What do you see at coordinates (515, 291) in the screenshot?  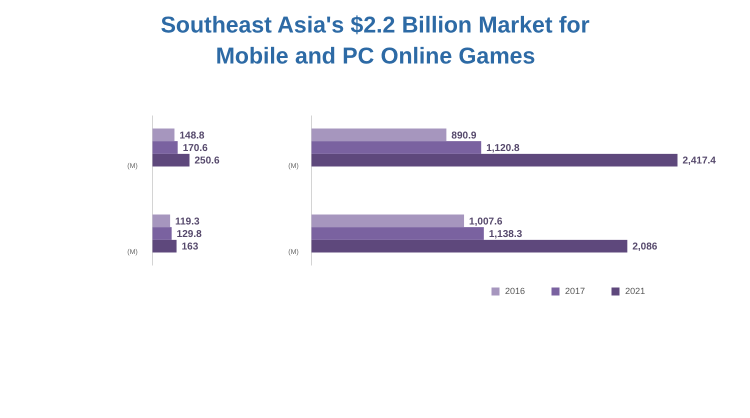 I see `legend-label: 2016` at bounding box center [515, 291].